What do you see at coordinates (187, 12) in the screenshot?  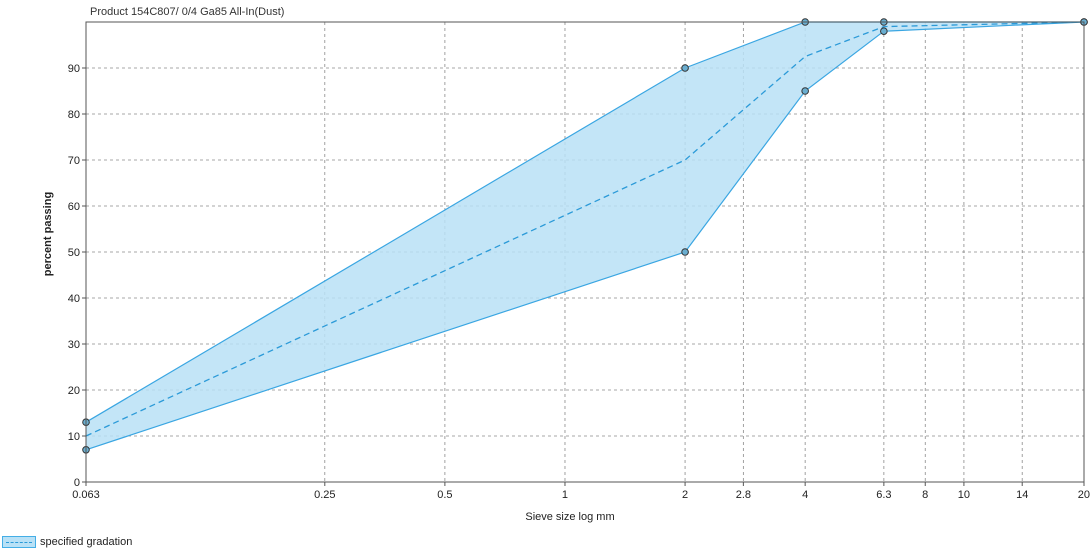 I see `chart-title: Product 154C807/ 0/4 Ga85 All-In(Dust)` at bounding box center [187, 12].